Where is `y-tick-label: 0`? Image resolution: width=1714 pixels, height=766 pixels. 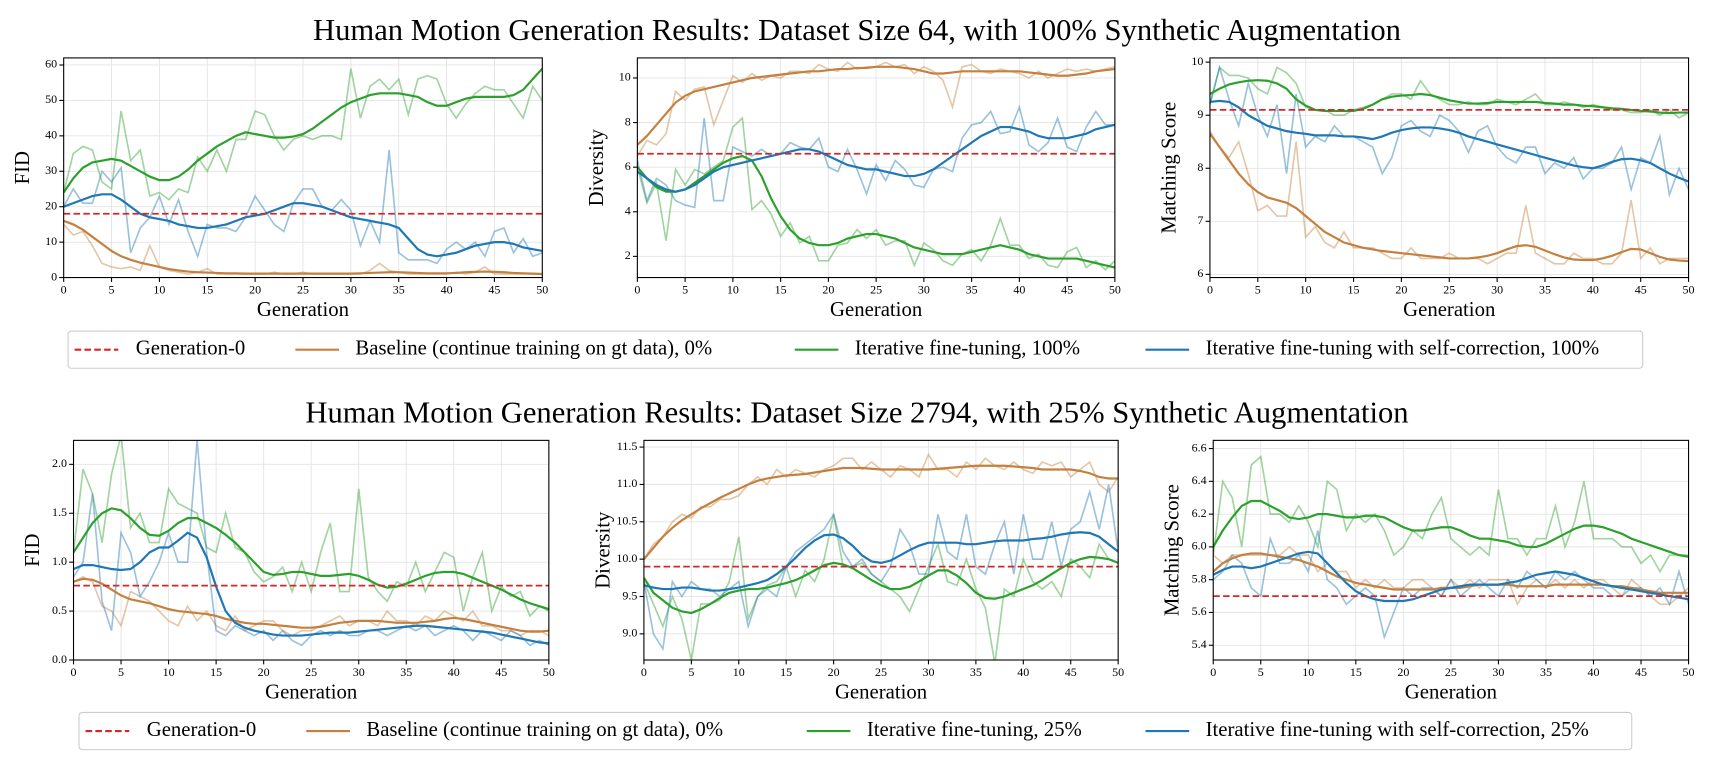 y-tick-label: 0 is located at coordinates (54, 276).